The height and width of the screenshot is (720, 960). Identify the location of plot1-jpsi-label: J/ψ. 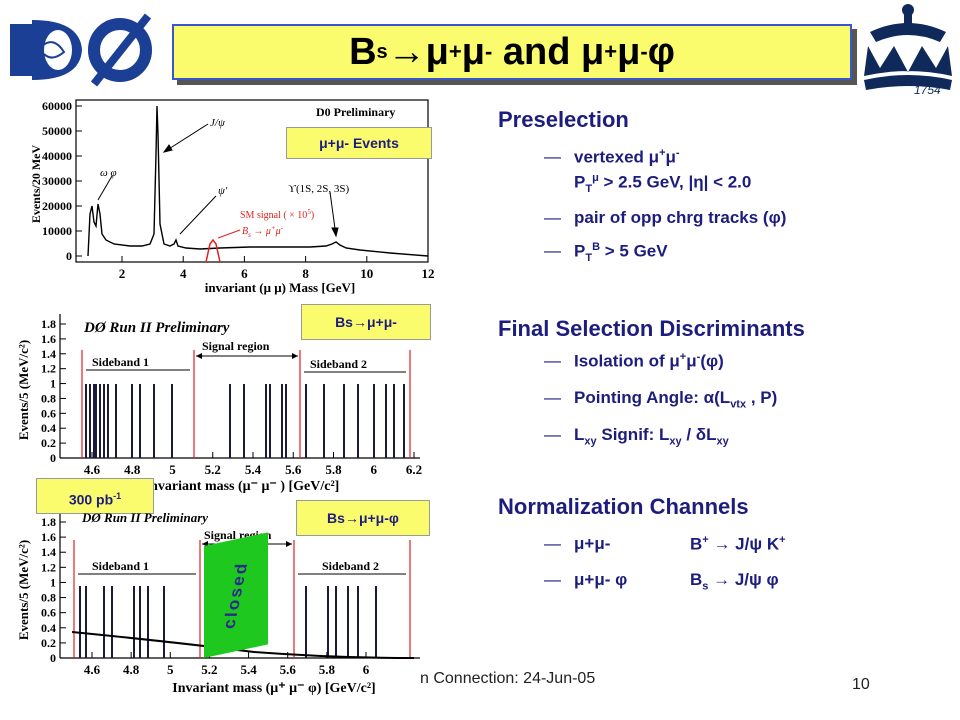
(217, 123).